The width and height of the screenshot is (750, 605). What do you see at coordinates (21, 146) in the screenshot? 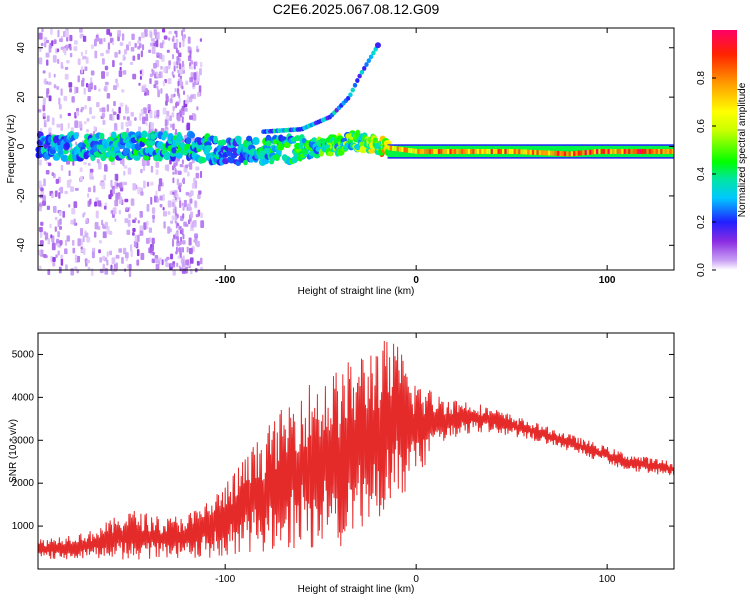
I see `y-tick-label: 0` at bounding box center [21, 146].